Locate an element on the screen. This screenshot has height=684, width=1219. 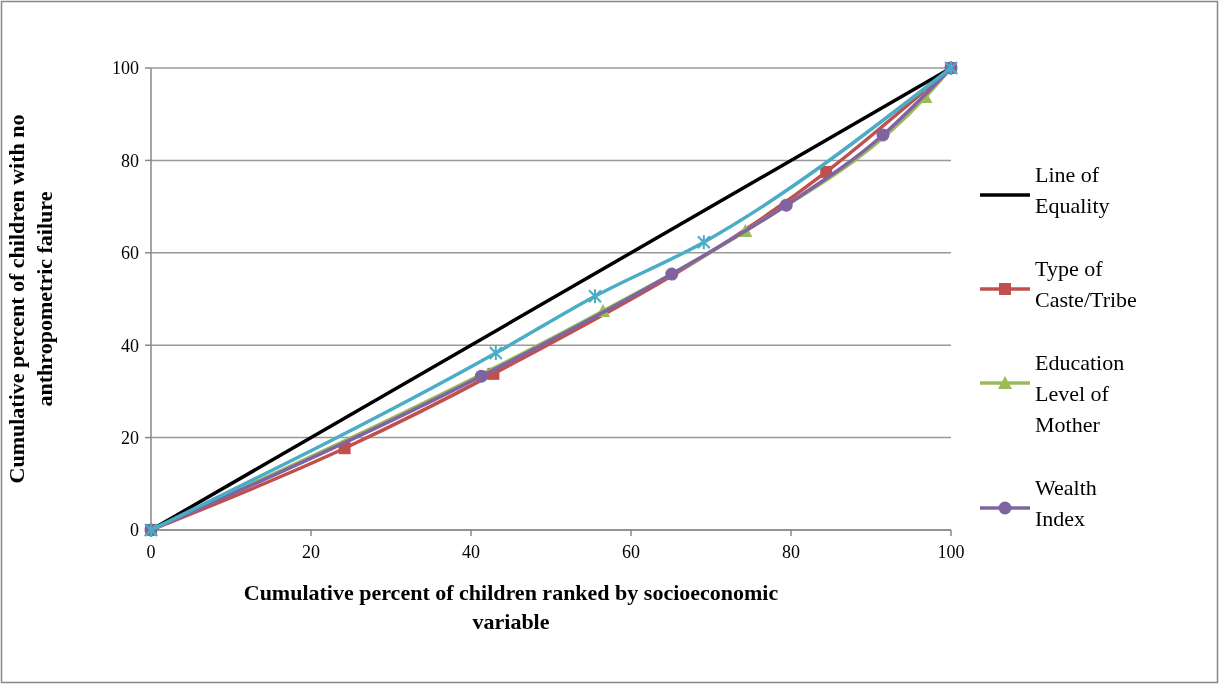
legend-label: Line of Equality is located at coordinates (1072, 190).